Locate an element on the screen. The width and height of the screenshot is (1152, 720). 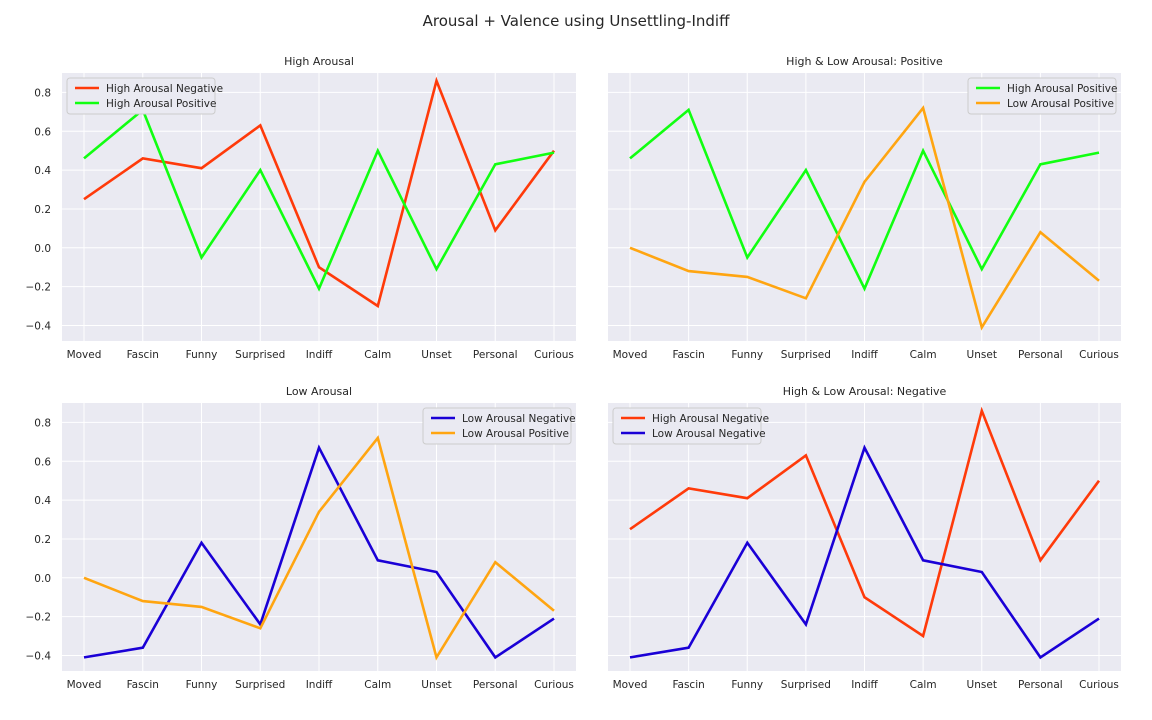
panel-title: Low Arousal is located at coordinates (319, 391).